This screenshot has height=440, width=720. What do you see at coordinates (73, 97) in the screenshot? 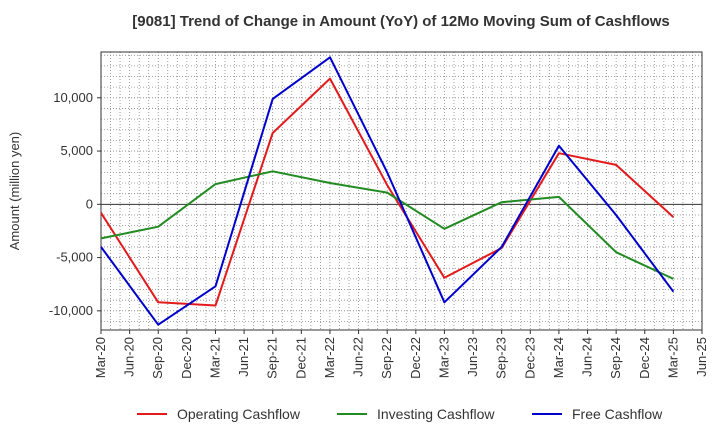
I see `y-tick-label: 10,000` at bounding box center [73, 97].